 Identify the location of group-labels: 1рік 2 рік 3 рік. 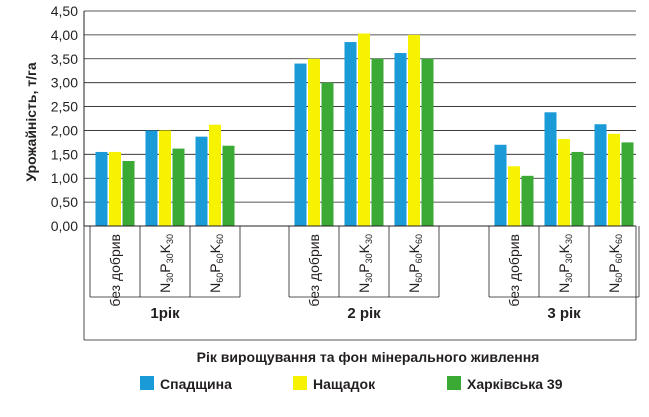
(365, 313).